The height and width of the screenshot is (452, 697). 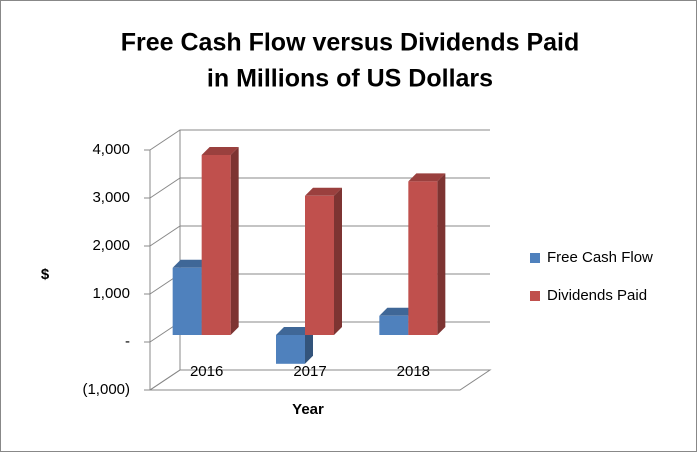 I want to click on x-tick-label: 2016, so click(x=206, y=371).